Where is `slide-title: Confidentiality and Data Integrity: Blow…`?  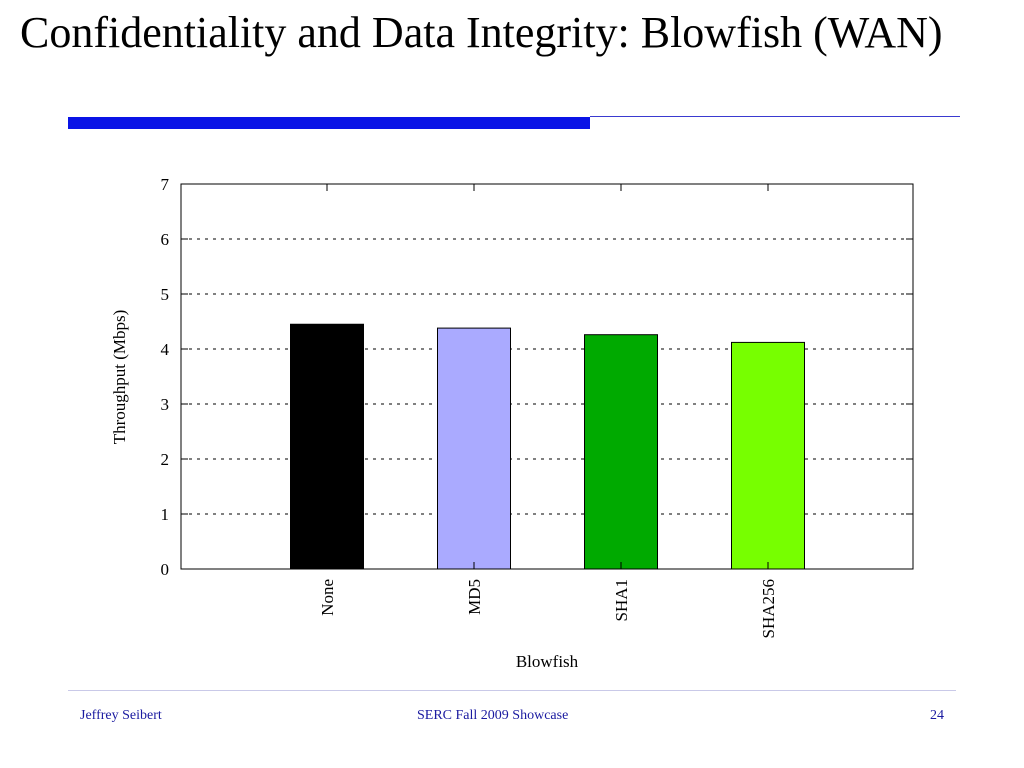 slide-title: Confidentiality and Data Integrity: Blow… is located at coordinates (481, 32).